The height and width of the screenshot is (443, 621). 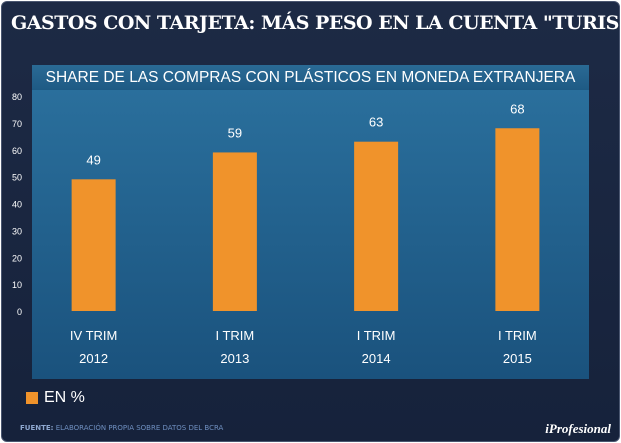 What do you see at coordinates (32, 398) in the screenshot?
I see `legend-swatch` at bounding box center [32, 398].